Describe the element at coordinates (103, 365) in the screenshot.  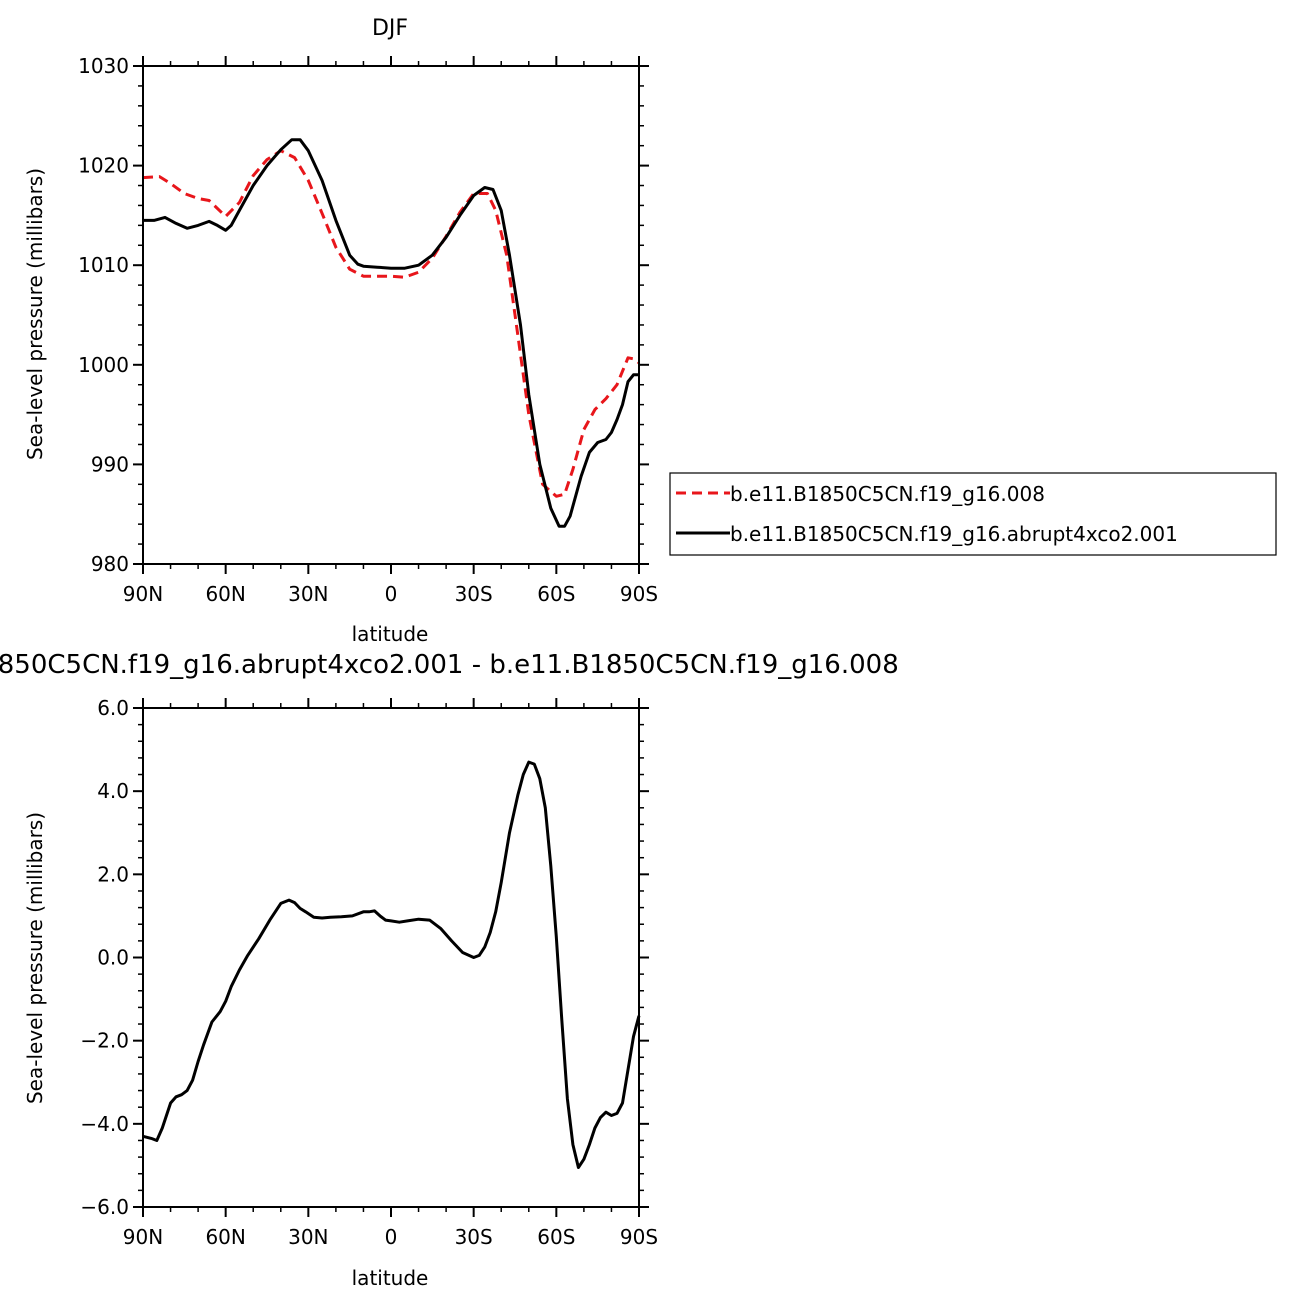
I see `y-tick-label: 1000` at that location.